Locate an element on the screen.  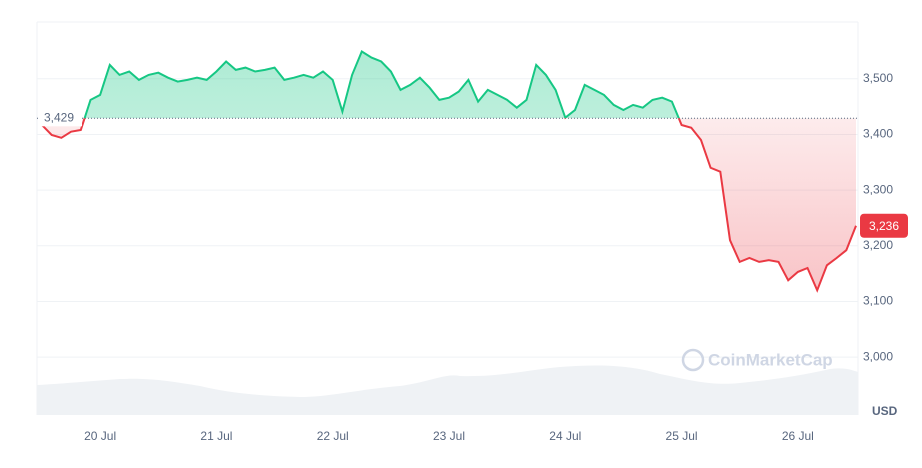
watermark: CoinMarketCap is located at coordinates (757, 360).